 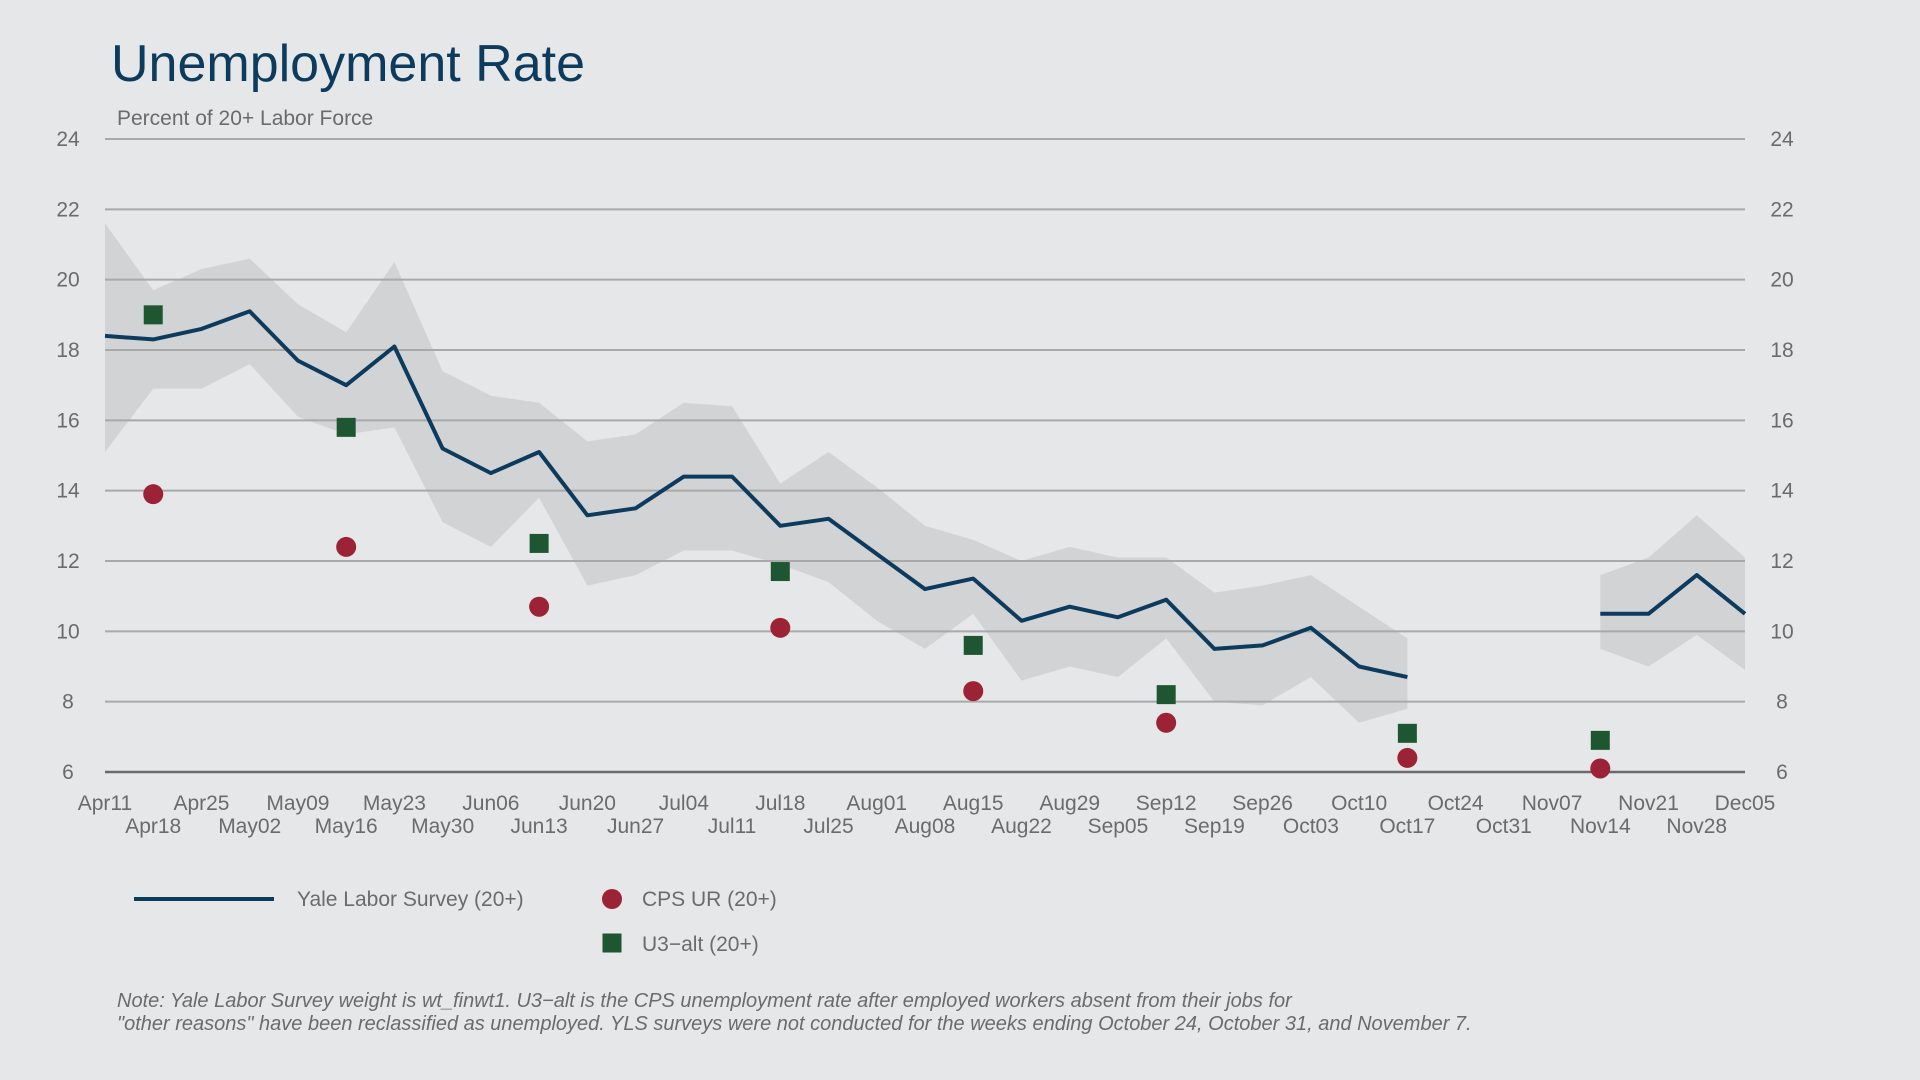 What do you see at coordinates (346, 826) in the screenshot?
I see `x-tick-label: May16` at bounding box center [346, 826].